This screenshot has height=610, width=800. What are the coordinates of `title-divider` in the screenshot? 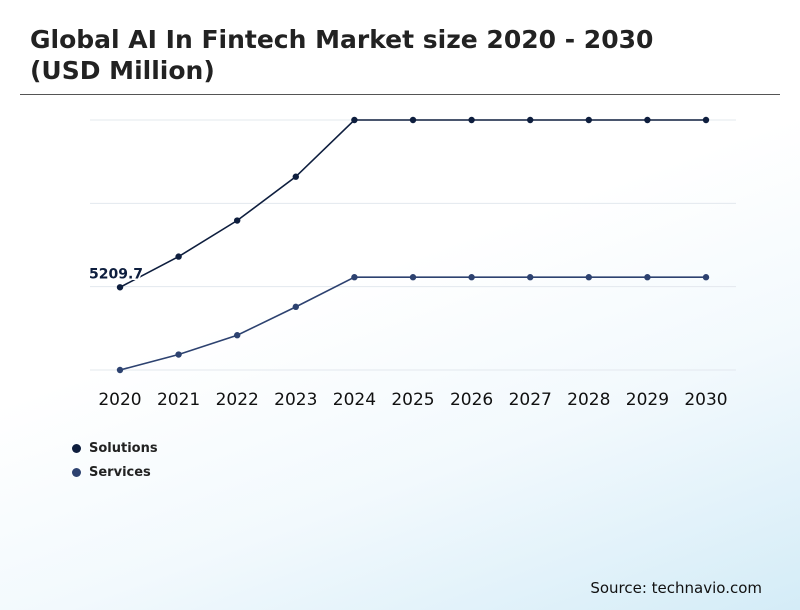 It's located at (400, 94).